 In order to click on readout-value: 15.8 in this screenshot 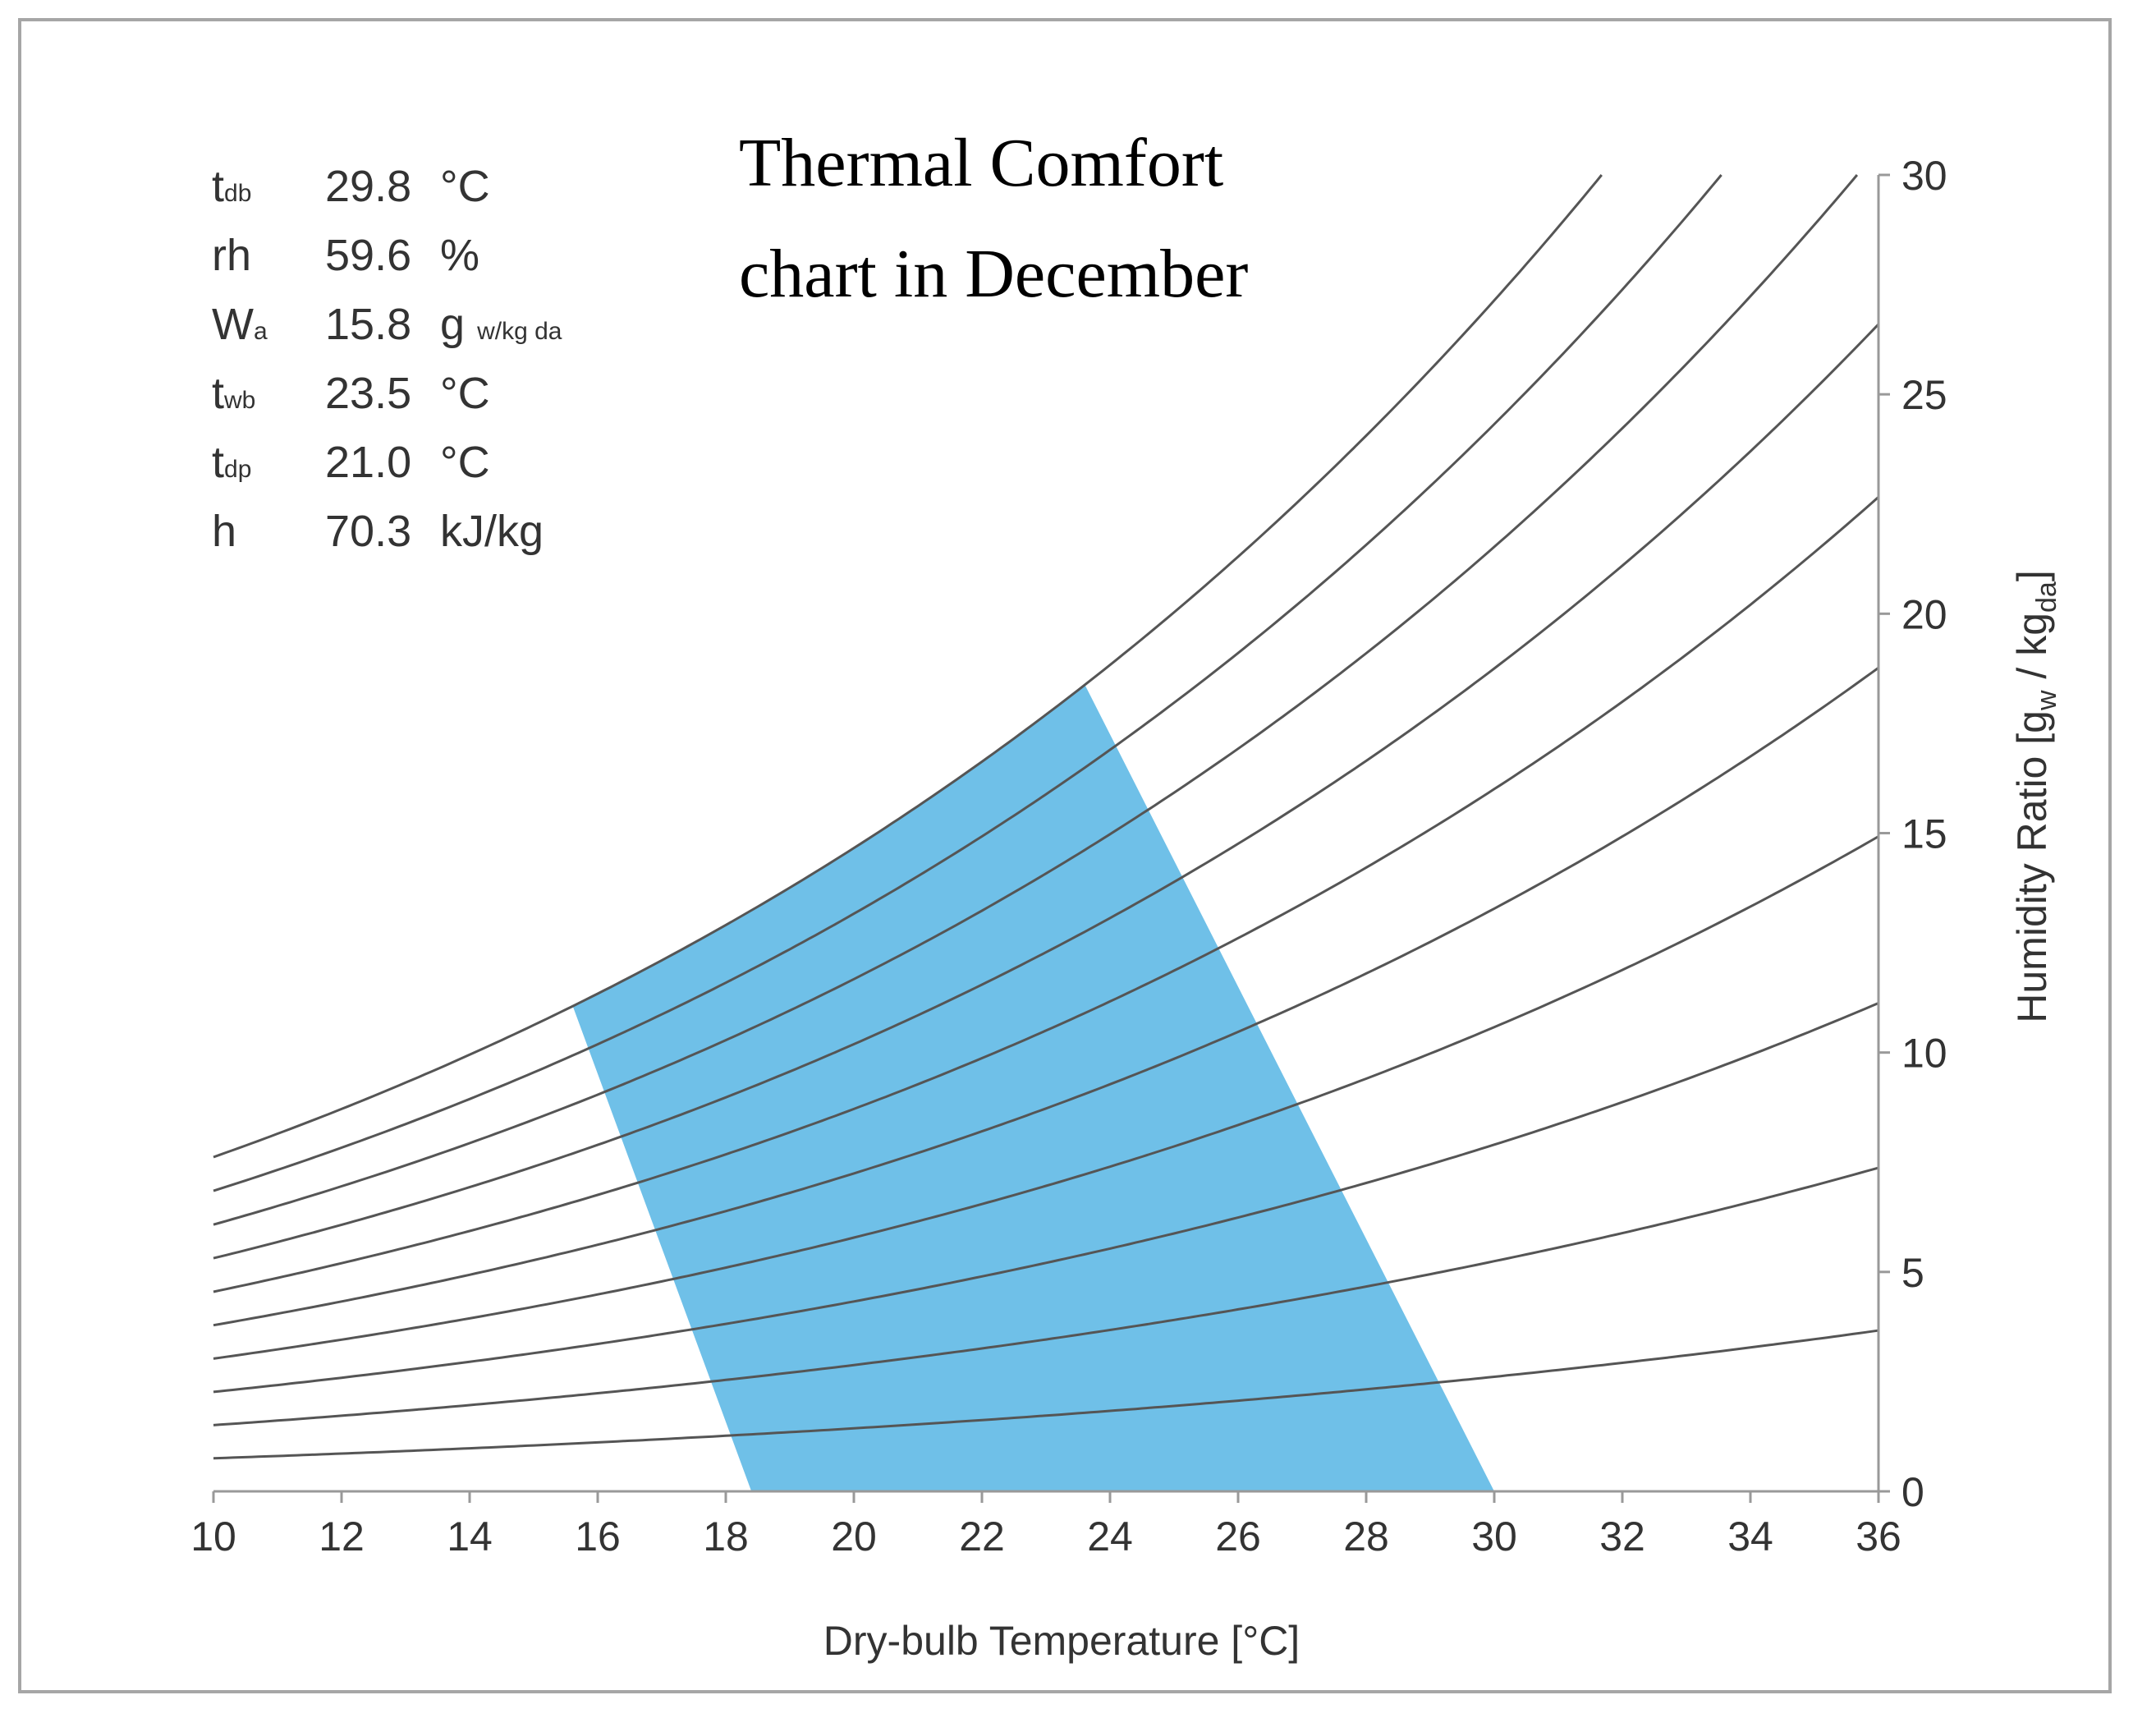, I will do `click(368, 325)`.